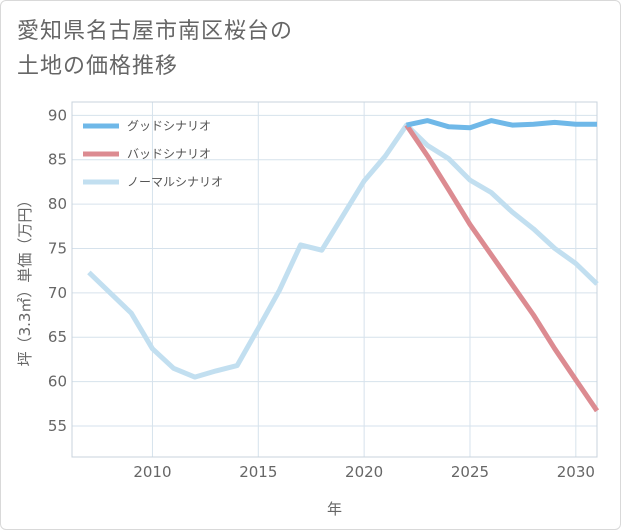  Describe the element at coordinates (57, 248) in the screenshot. I see `y-tick-label: 75` at that location.